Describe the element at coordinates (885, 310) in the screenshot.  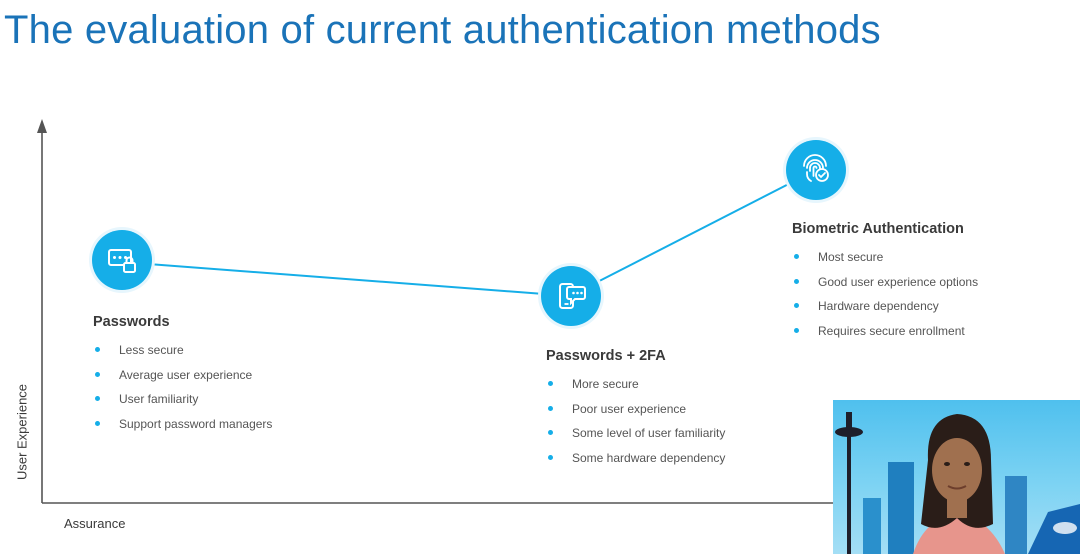
I see `bullet-item: Hardware dependency` at that location.